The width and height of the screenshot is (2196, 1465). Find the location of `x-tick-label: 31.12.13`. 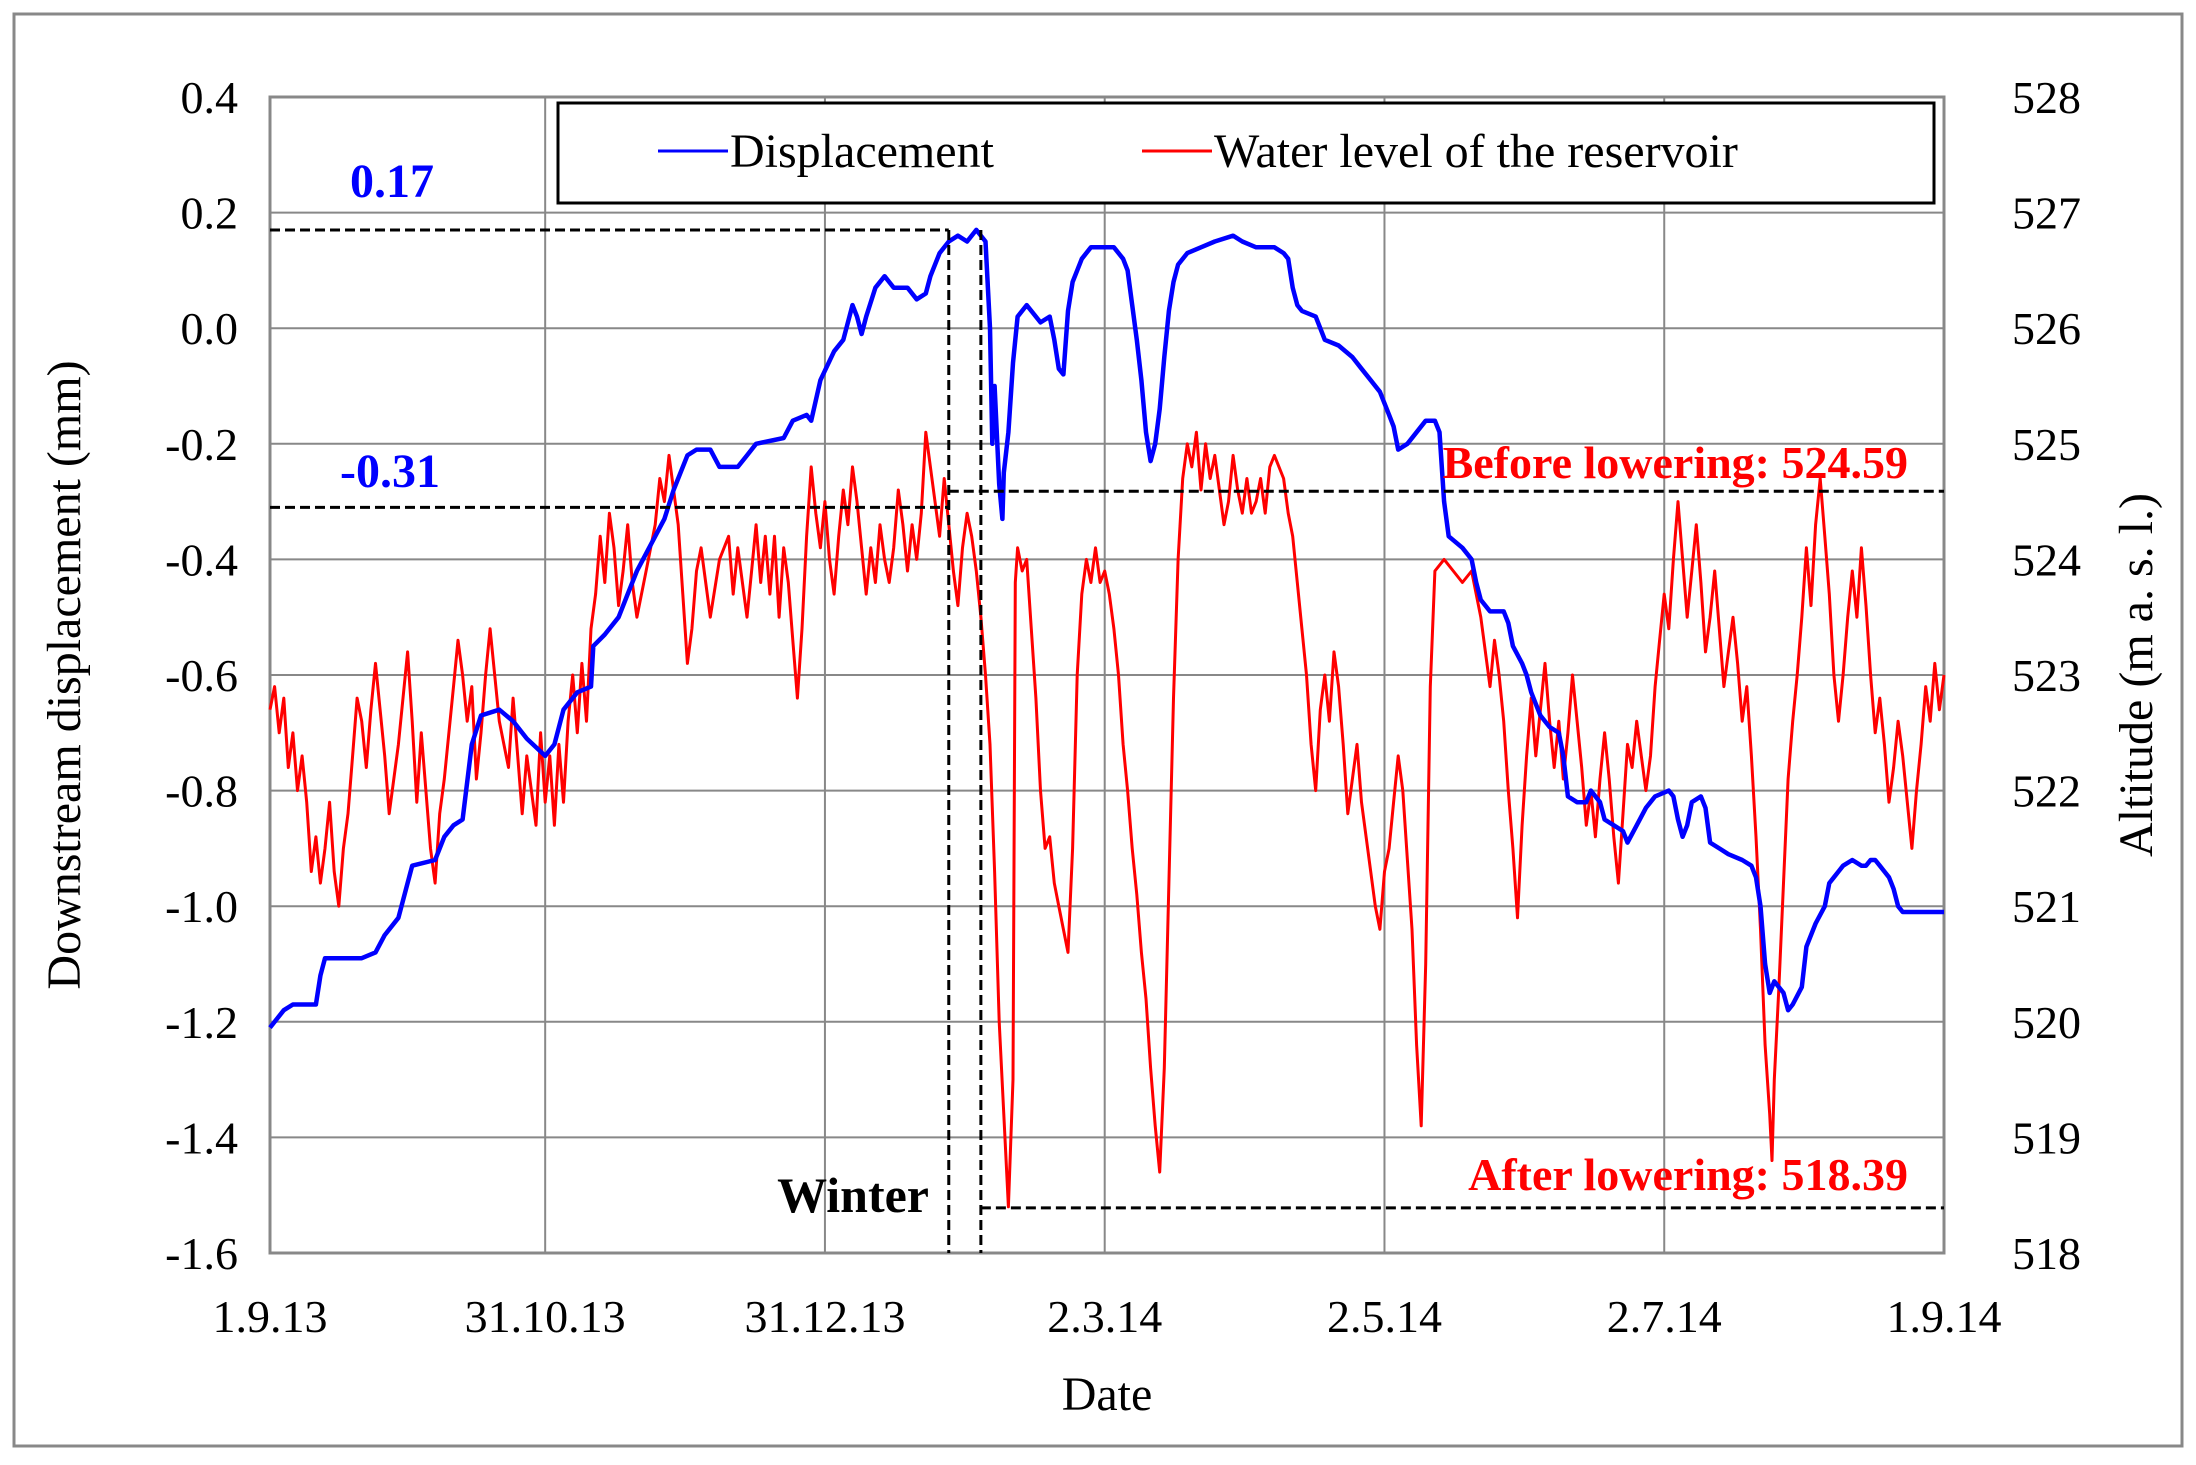

x-tick-label: 31.12.13 is located at coordinates (824, 1316).